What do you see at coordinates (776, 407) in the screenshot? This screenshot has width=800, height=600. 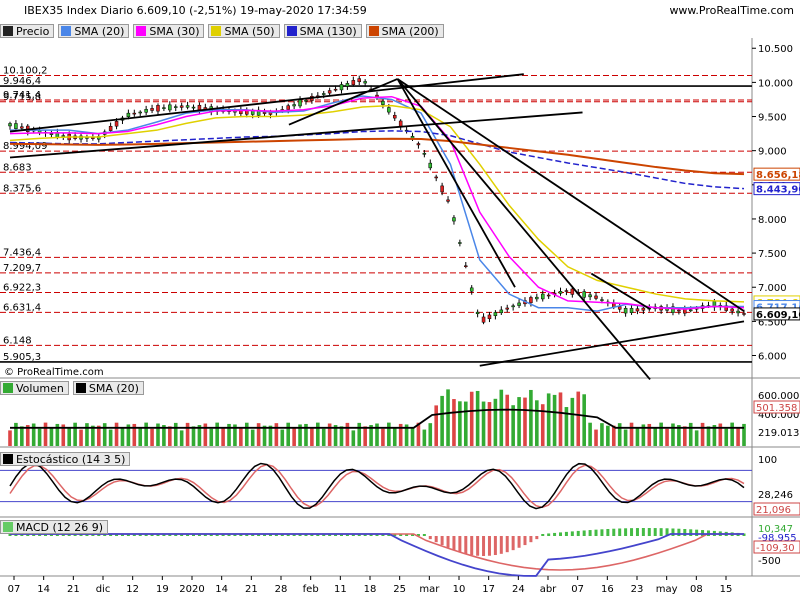 I see `volume-tag-box` at bounding box center [776, 407].